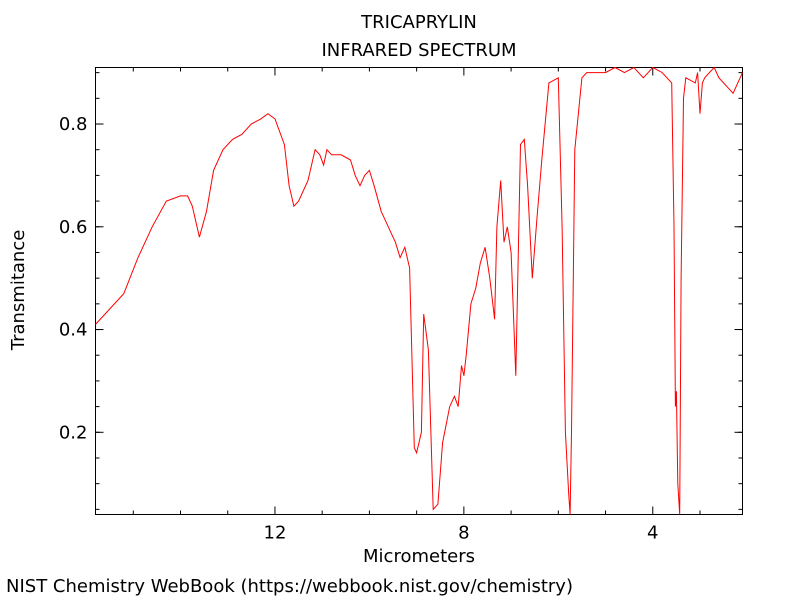 The height and width of the screenshot is (600, 800). I want to click on x-tick-label: 8, so click(463, 533).